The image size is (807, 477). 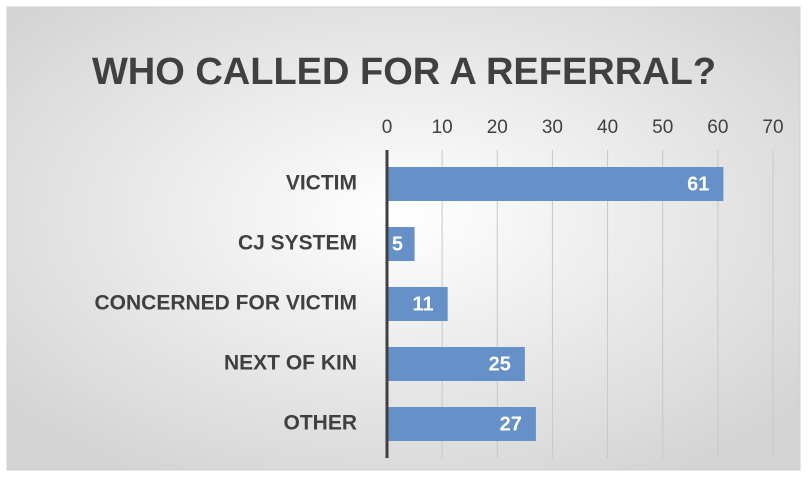 I want to click on data-label: 5, so click(x=397, y=244).